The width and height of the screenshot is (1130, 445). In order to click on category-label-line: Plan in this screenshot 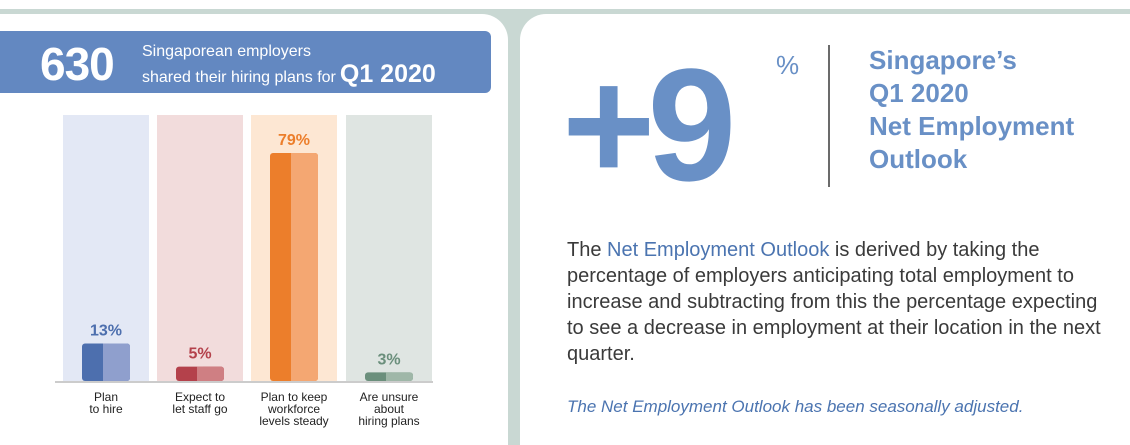, I will do `click(106, 397)`.